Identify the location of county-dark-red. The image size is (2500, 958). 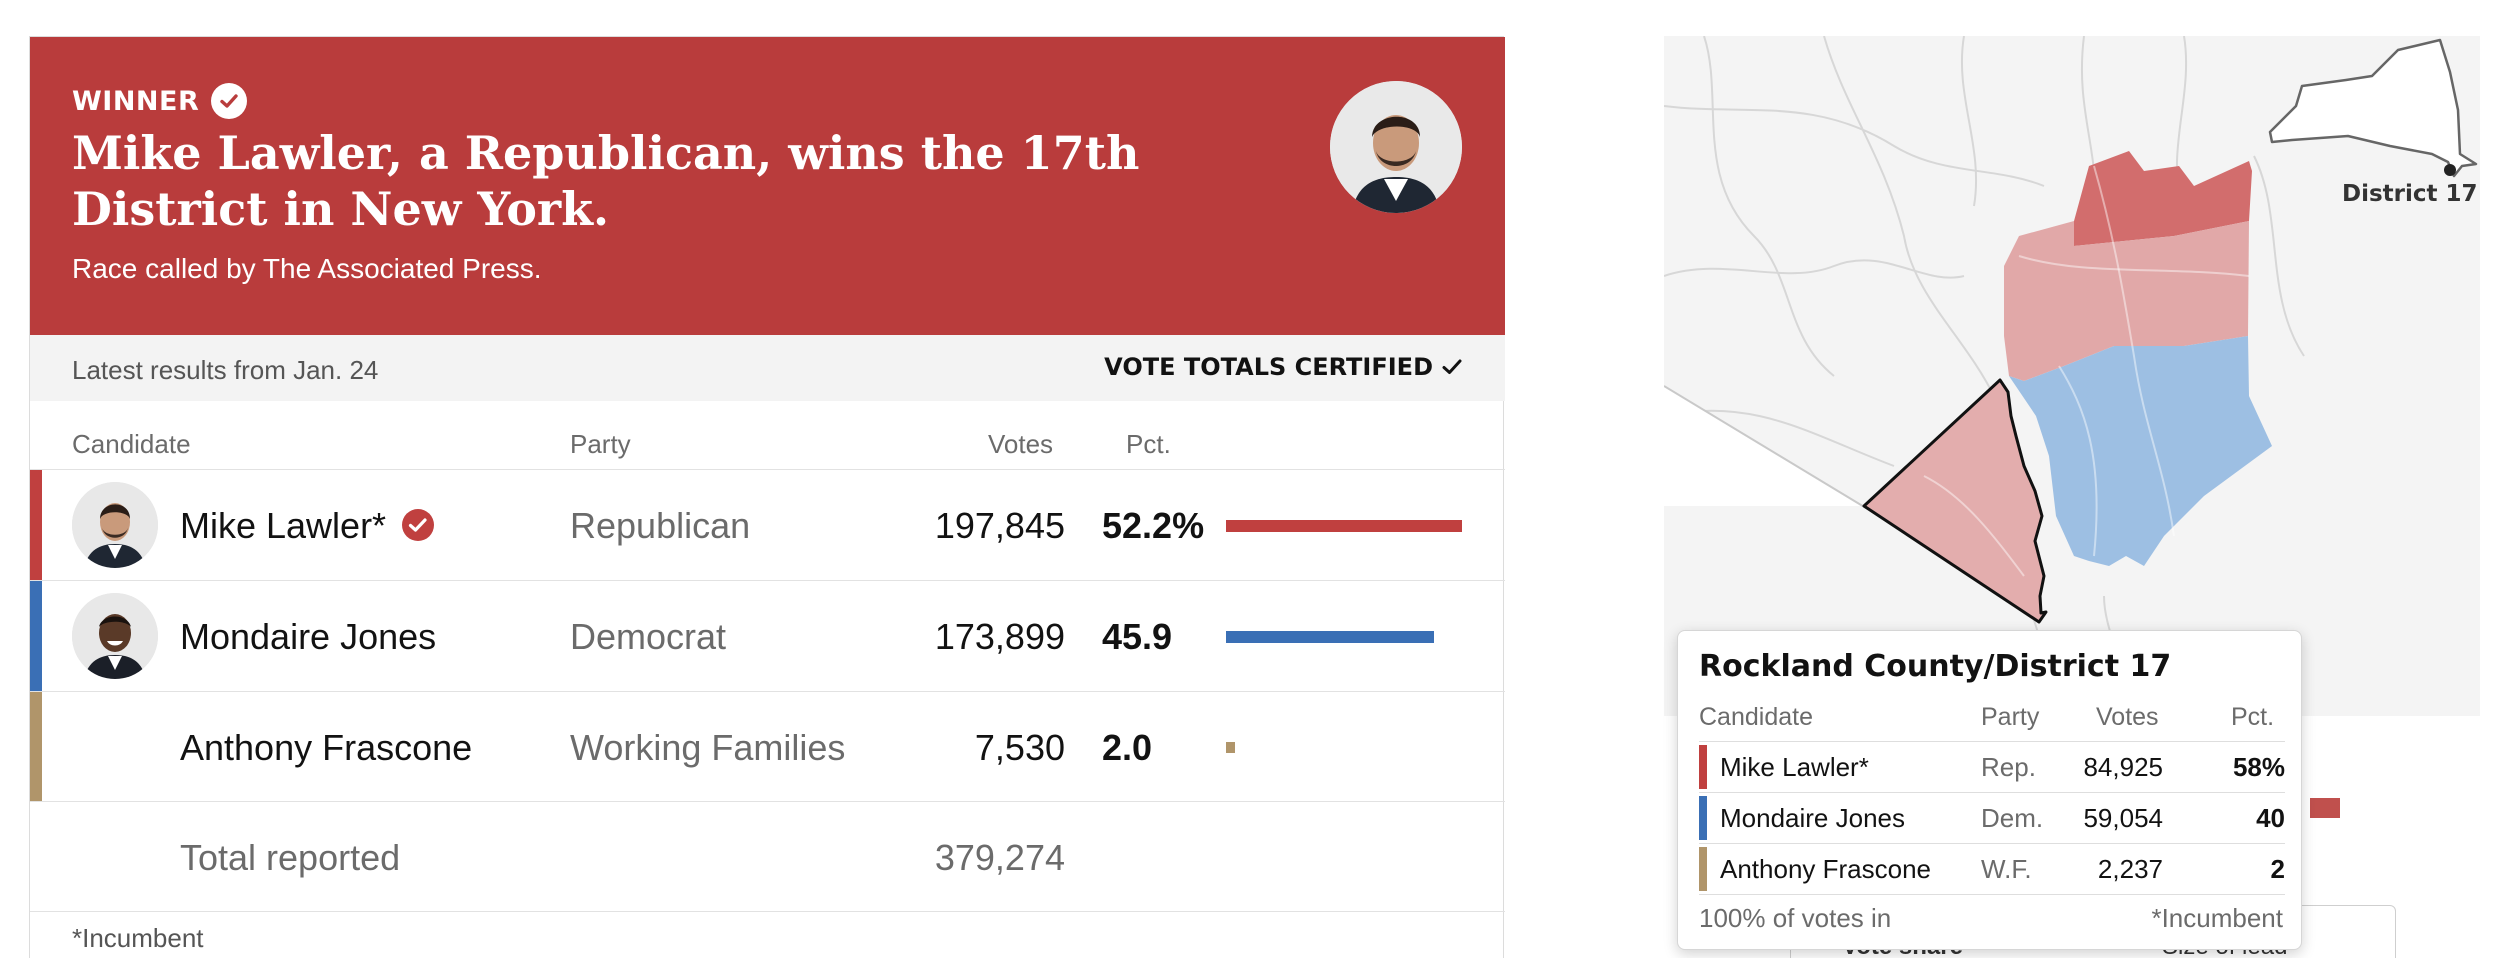
(2163, 198).